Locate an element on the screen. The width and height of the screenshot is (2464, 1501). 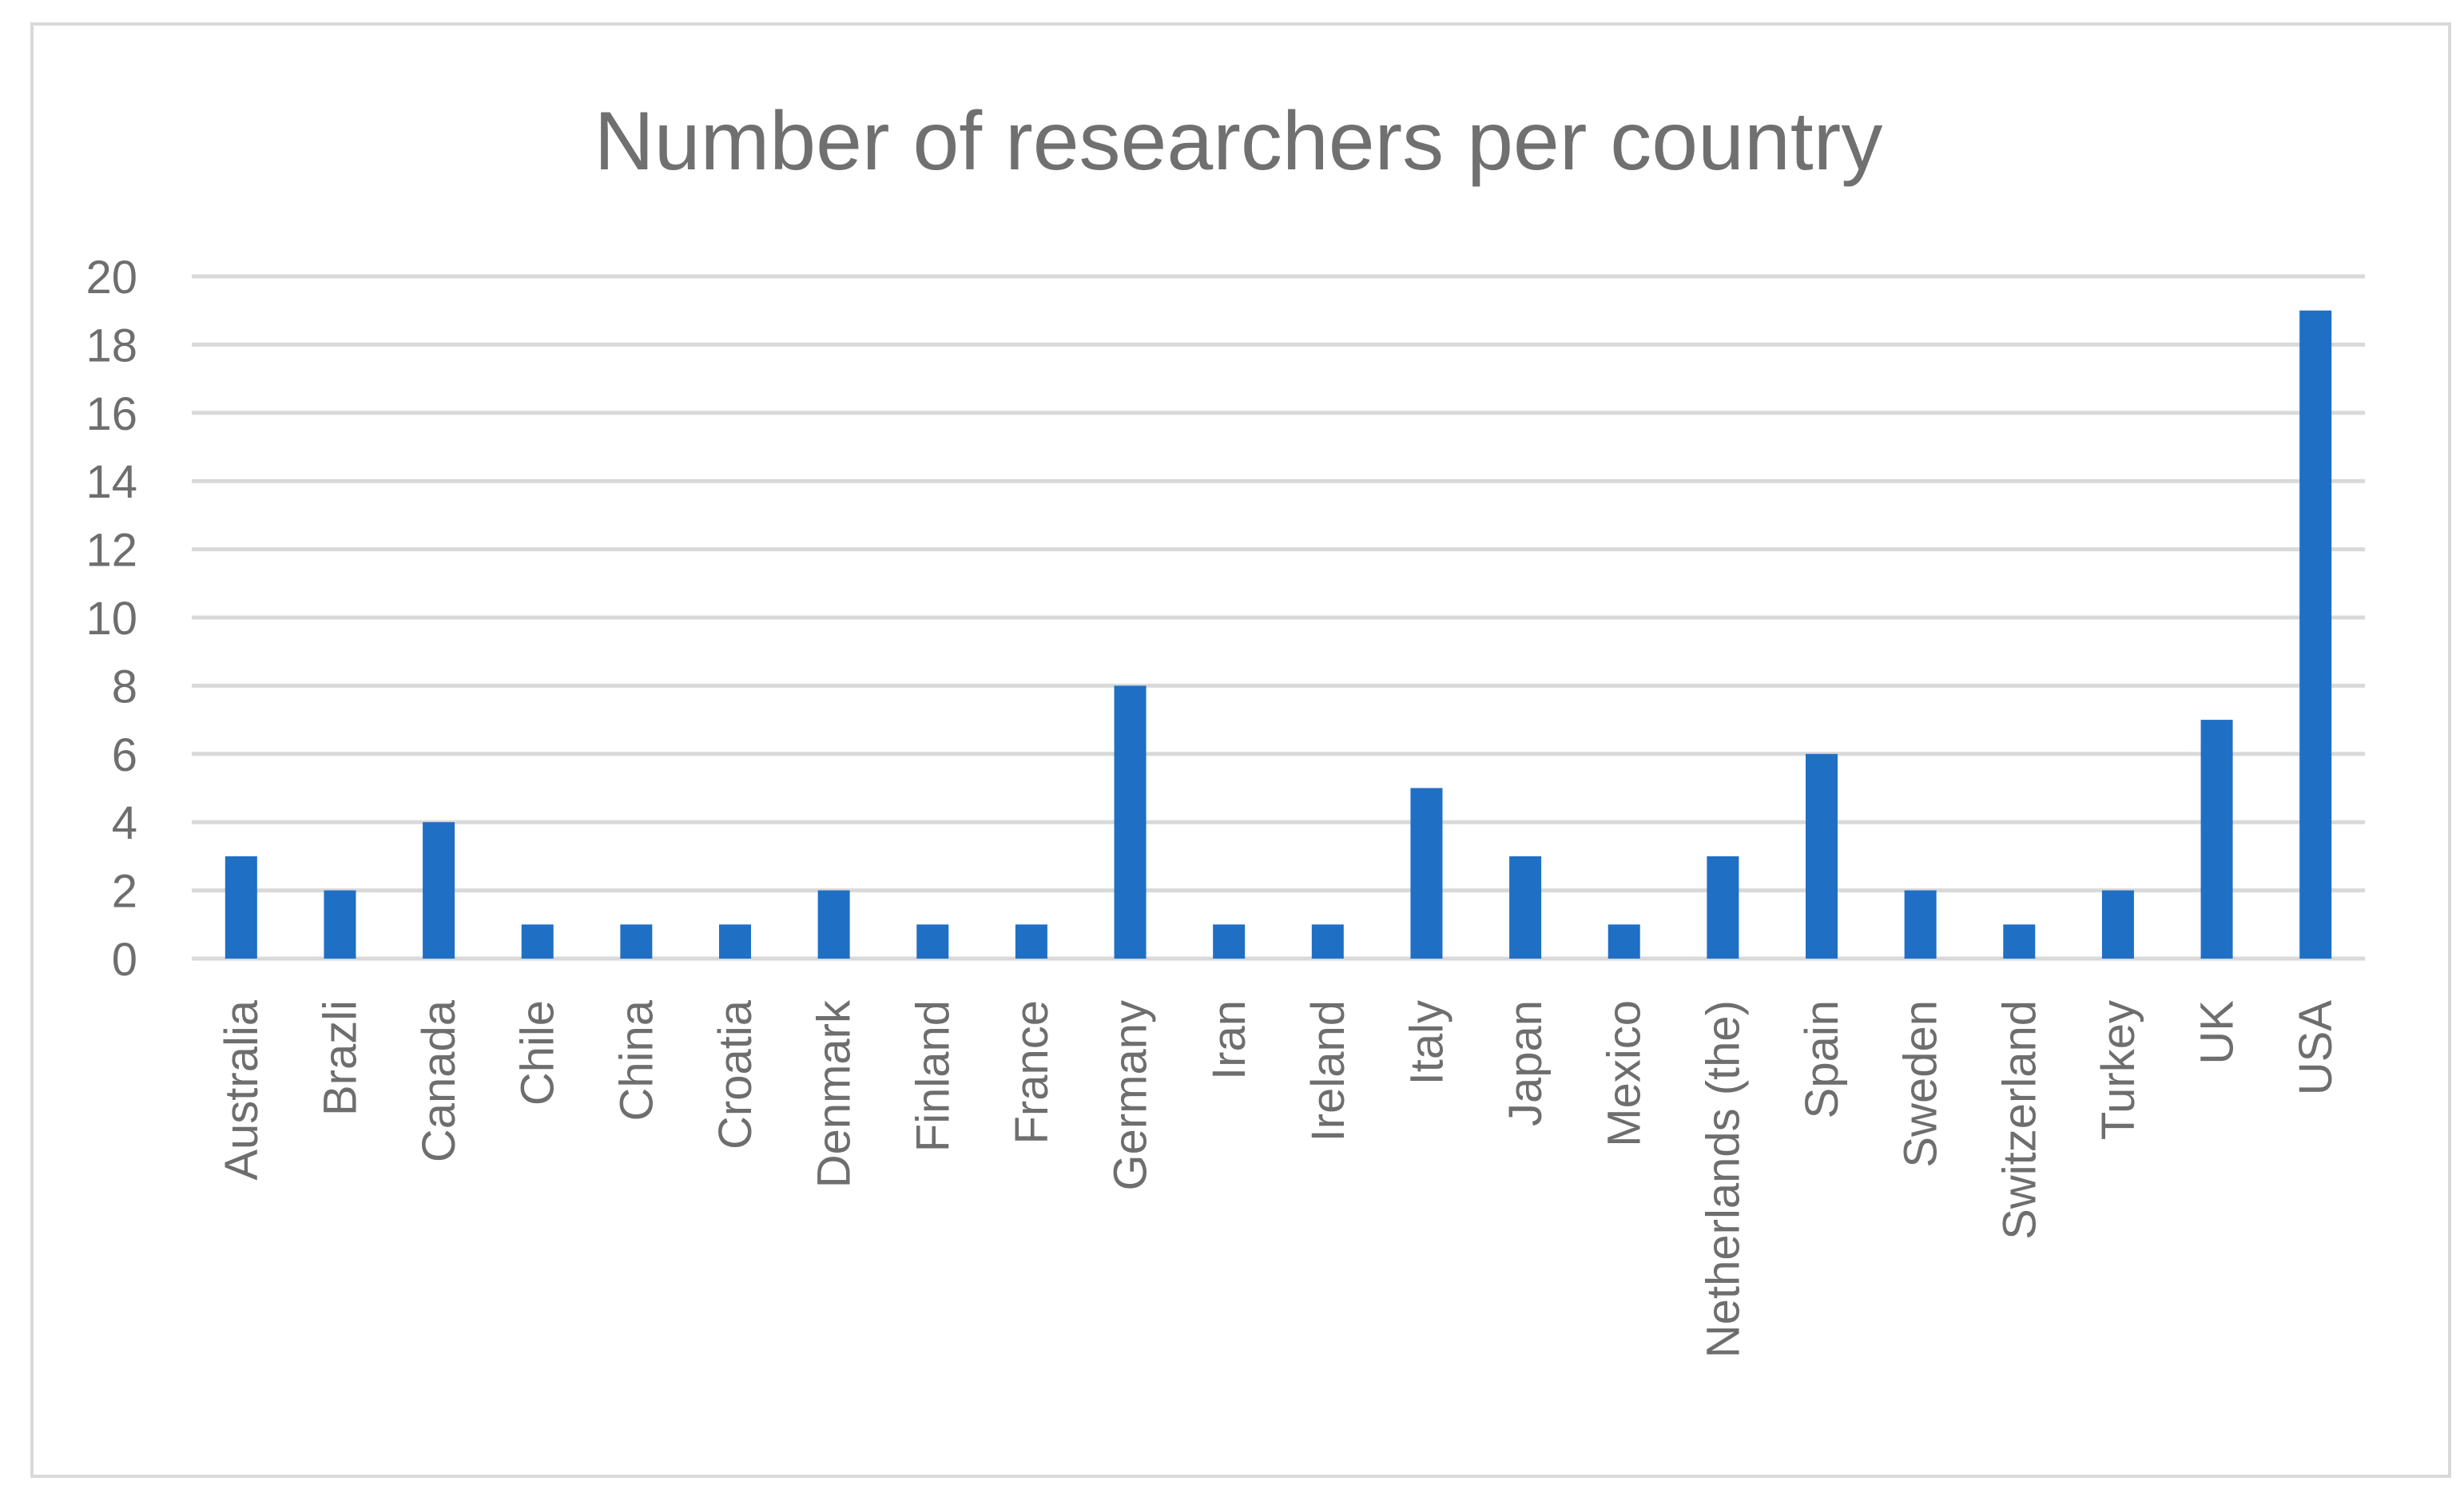
chart-title: Number of researchers per country is located at coordinates (1238, 141).